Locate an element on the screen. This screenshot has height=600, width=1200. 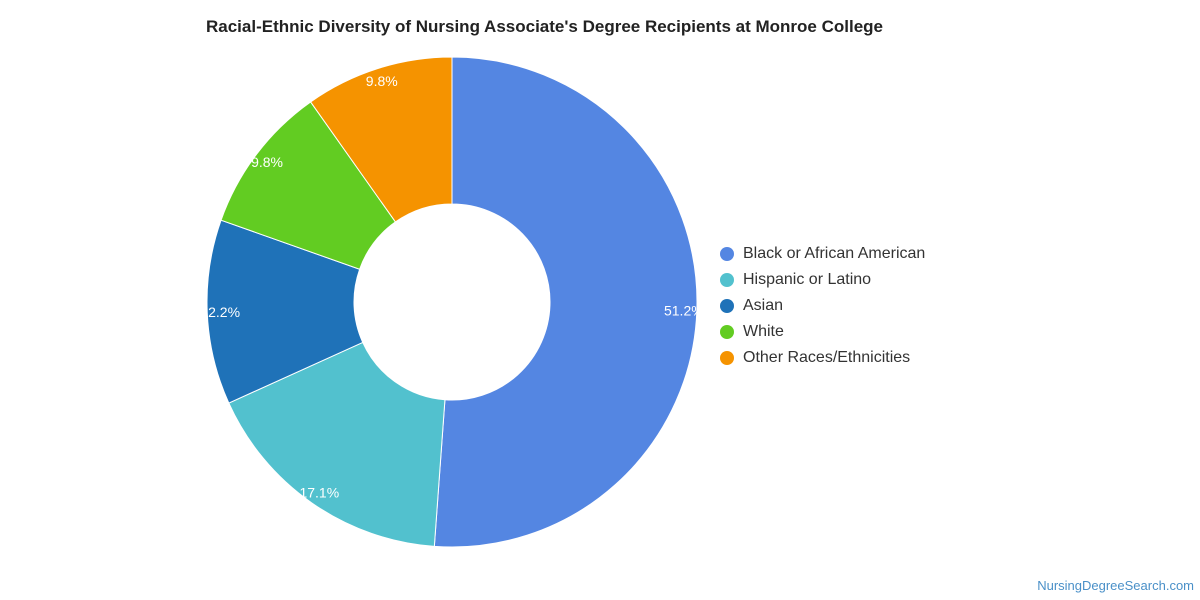
legend-label: Hispanic or Latino is located at coordinates (807, 279).